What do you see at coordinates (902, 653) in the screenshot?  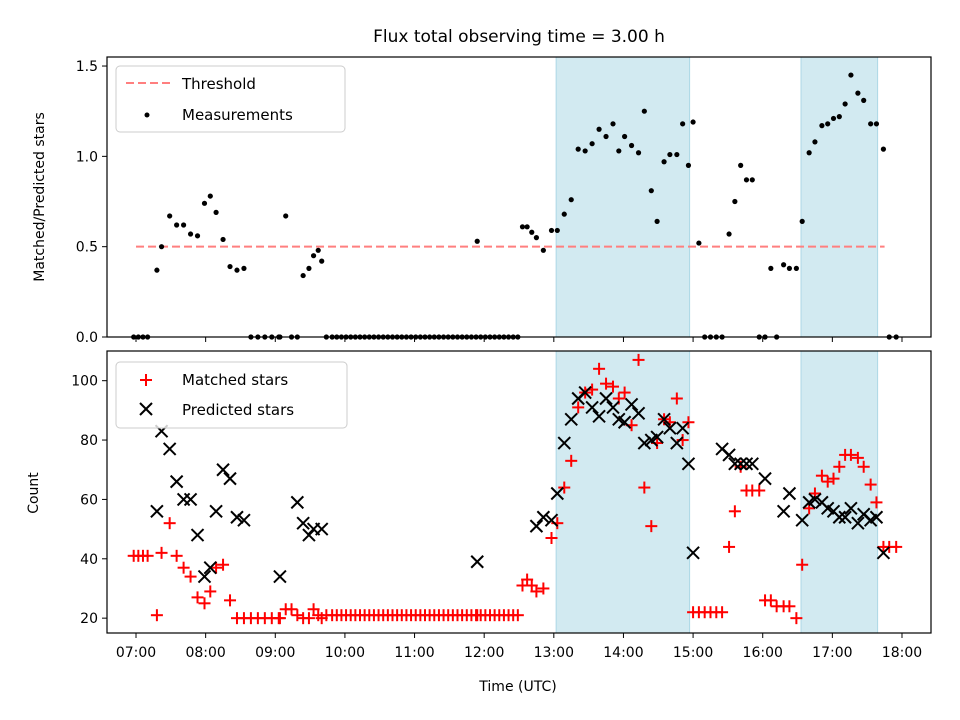 I see `x-tick-label: 18:00` at bounding box center [902, 653].